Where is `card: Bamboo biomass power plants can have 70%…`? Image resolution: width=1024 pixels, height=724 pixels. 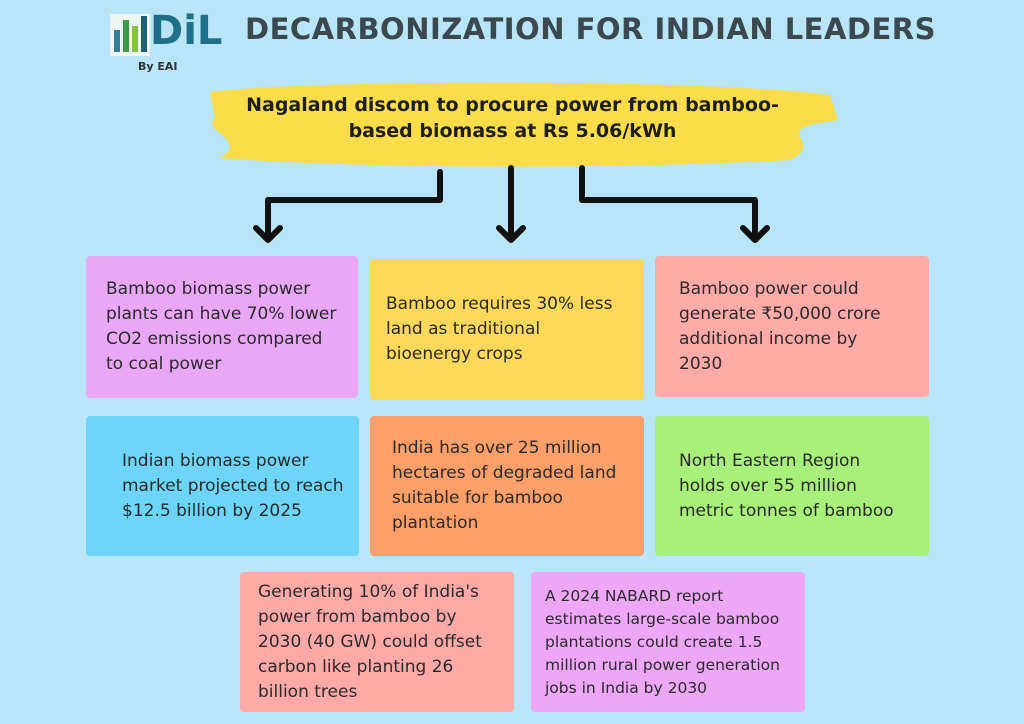 card: Bamboo biomass power plants can have 70%… is located at coordinates (222, 327).